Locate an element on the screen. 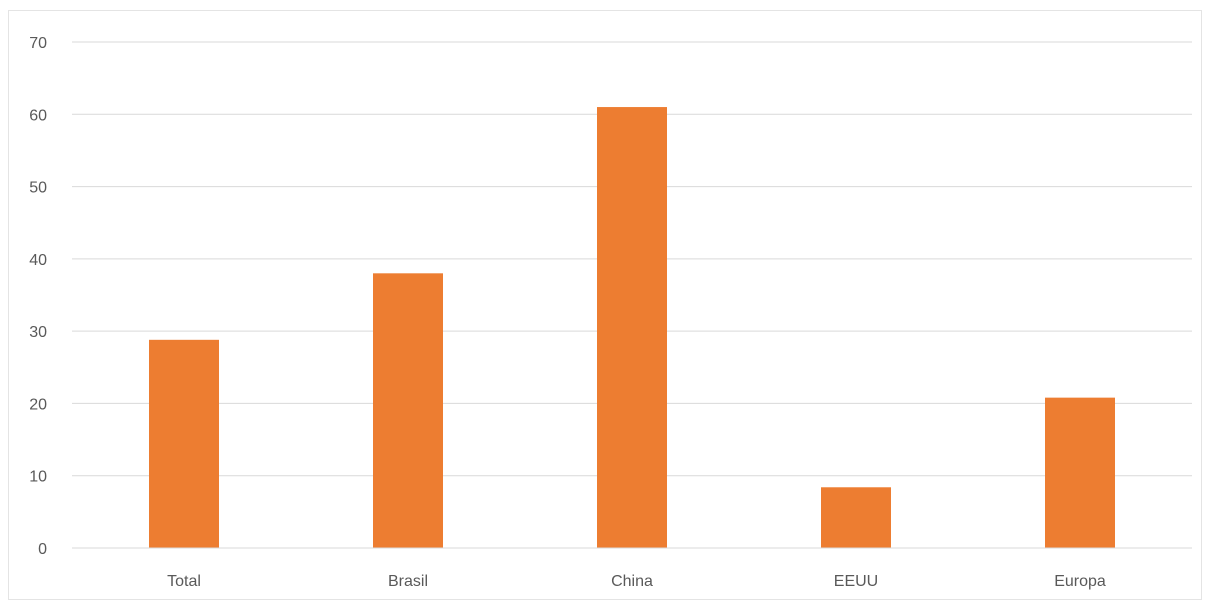  x-tick-label: Europa is located at coordinates (1080, 581).